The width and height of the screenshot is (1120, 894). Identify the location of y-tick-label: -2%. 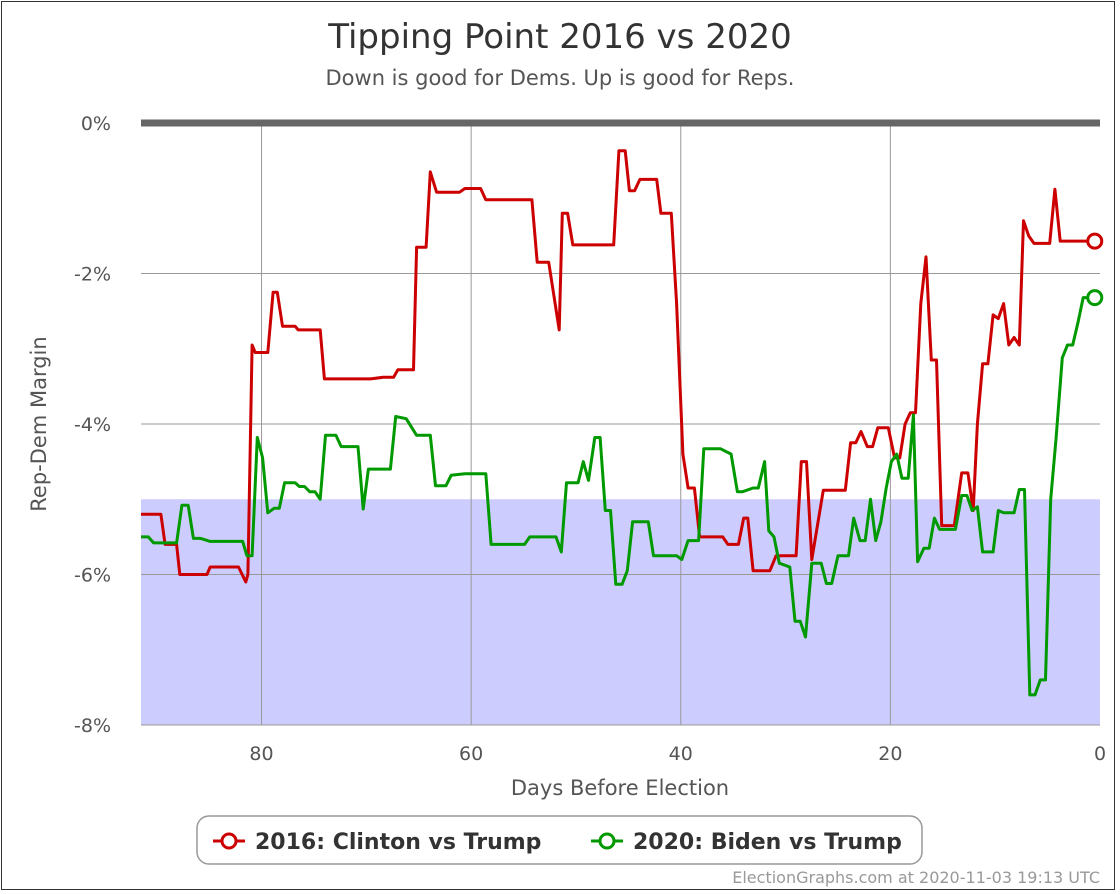
(92, 275).